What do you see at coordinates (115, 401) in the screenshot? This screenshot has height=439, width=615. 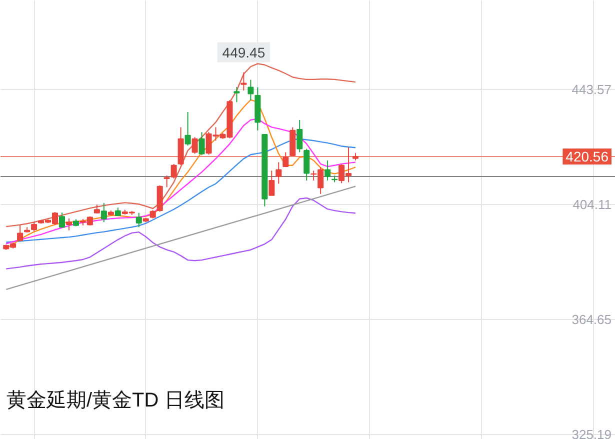 I see `text: 黄金延期/黄金TD 日线图` at bounding box center [115, 401].